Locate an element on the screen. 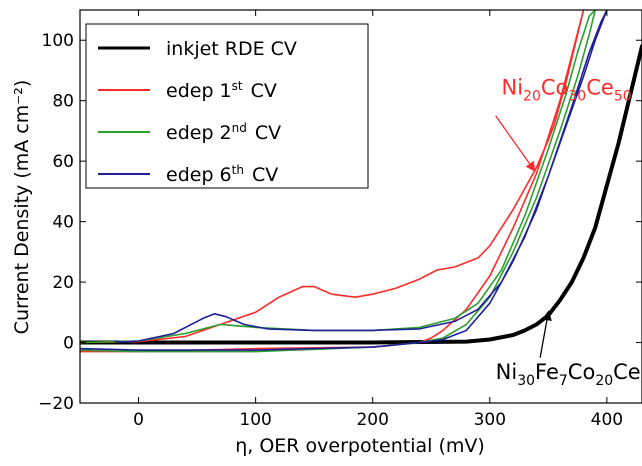 The height and width of the screenshot is (466, 642). y-tick-label: 0 is located at coordinates (68, 344).